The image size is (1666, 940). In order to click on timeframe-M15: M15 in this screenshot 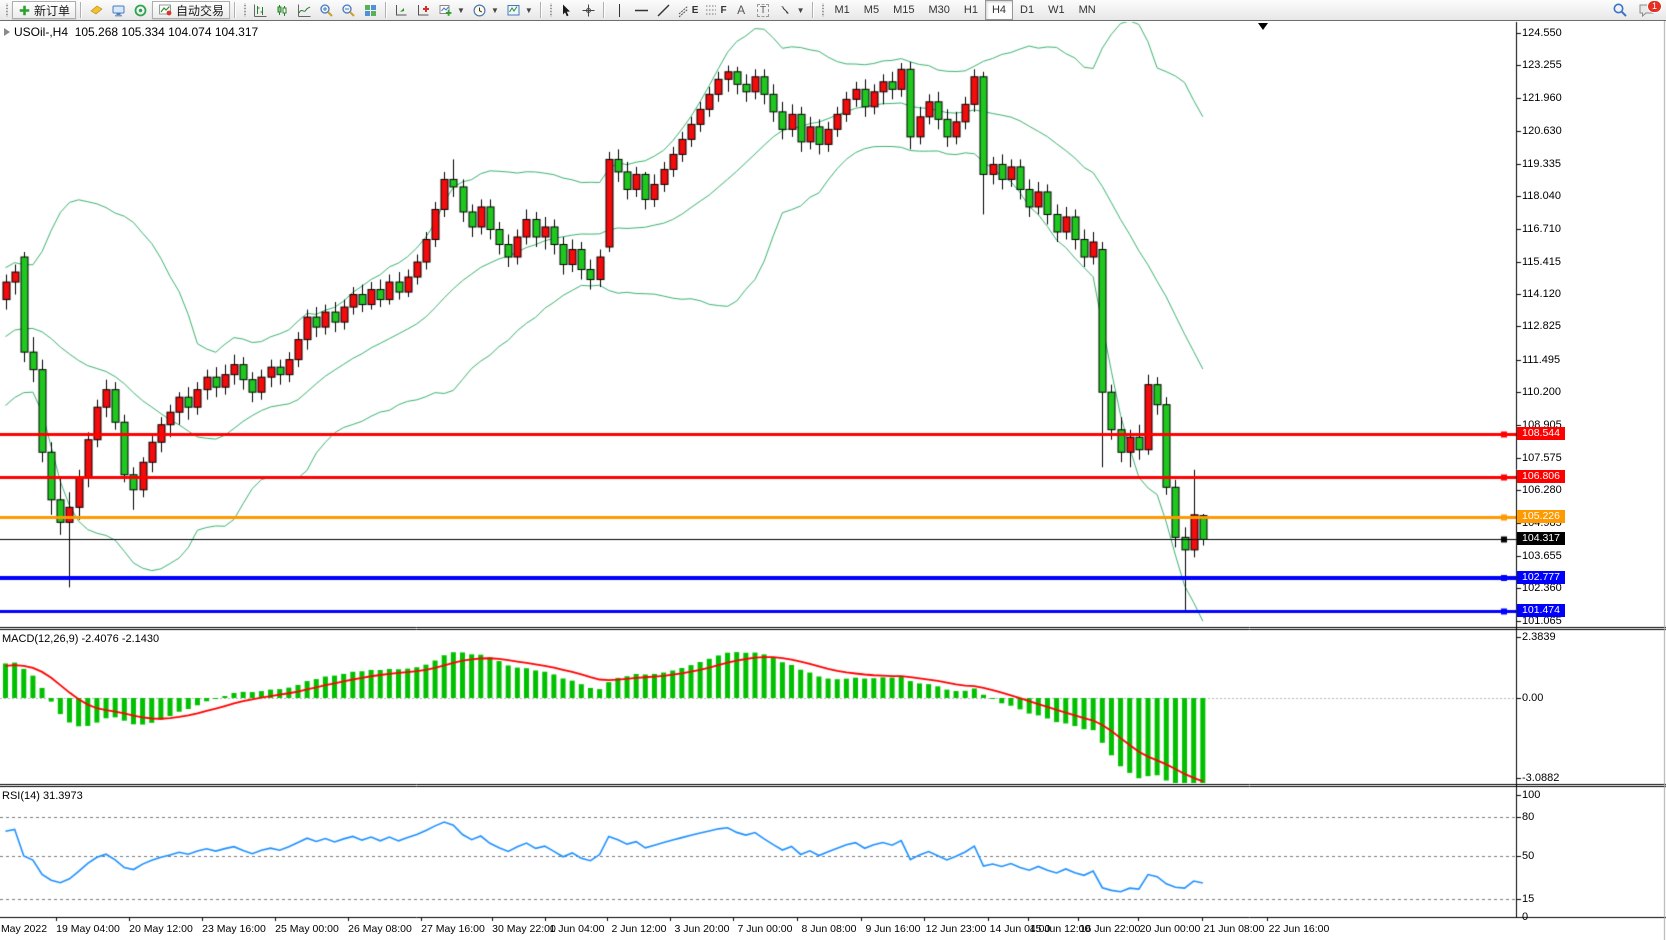, I will do `click(904, 10)`.